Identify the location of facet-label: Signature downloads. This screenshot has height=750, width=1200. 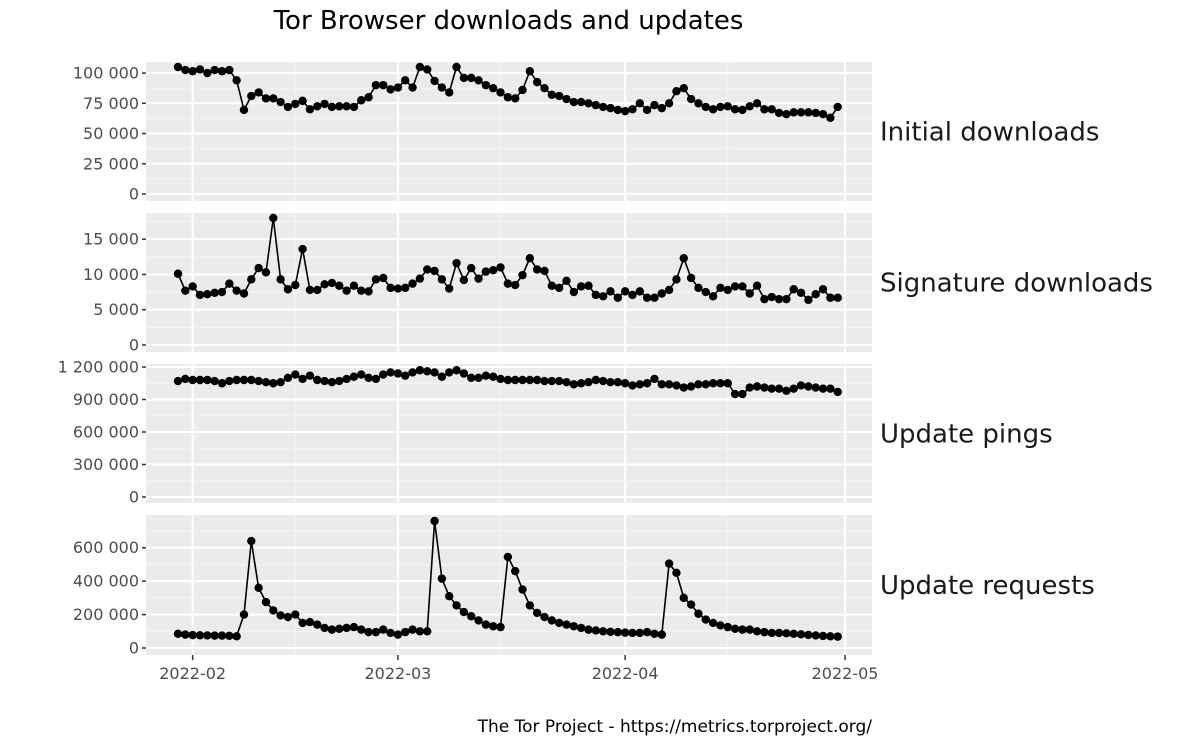
(1016, 284).